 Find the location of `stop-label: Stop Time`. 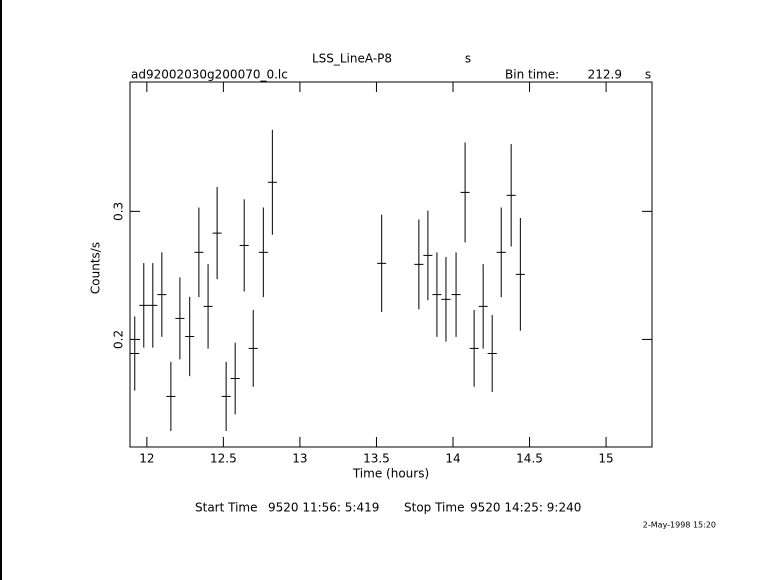

stop-label: Stop Time is located at coordinates (434, 508).